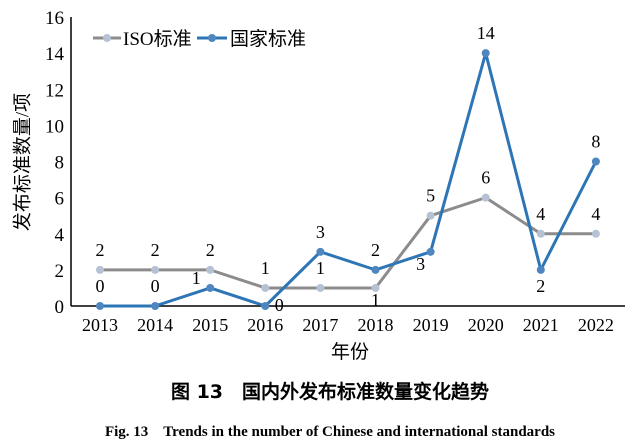  What do you see at coordinates (100, 325) in the screenshot?
I see `x-tick-label: 2013` at bounding box center [100, 325].